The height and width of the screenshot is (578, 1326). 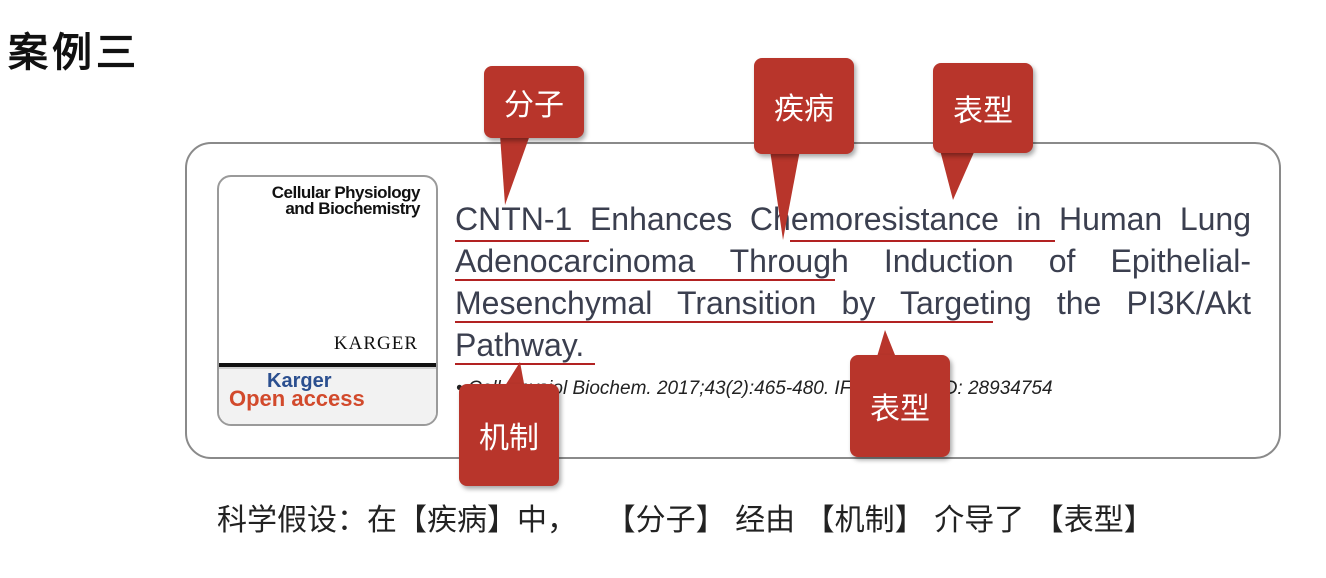 I want to click on open-access-logo: Karger Open access, so click(x=327, y=395).